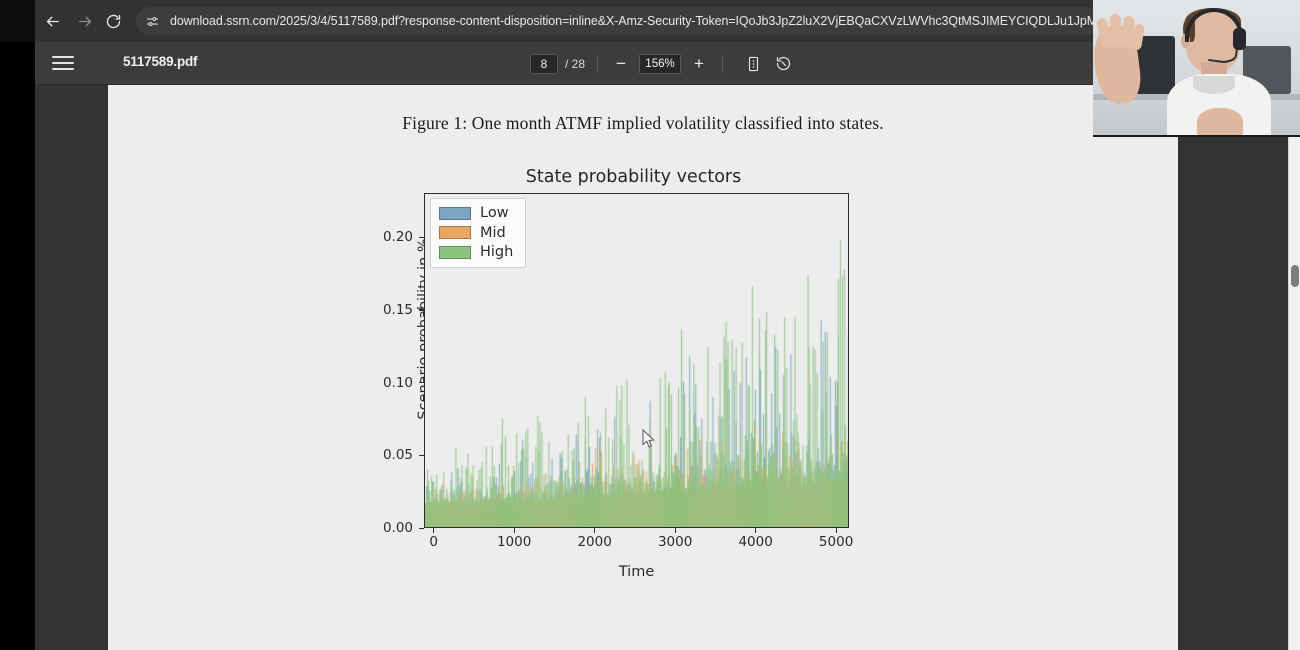 This screenshot has height=650, width=1300. Describe the element at coordinates (397, 237) in the screenshot. I see `y-tick-label: 0.20` at that location.